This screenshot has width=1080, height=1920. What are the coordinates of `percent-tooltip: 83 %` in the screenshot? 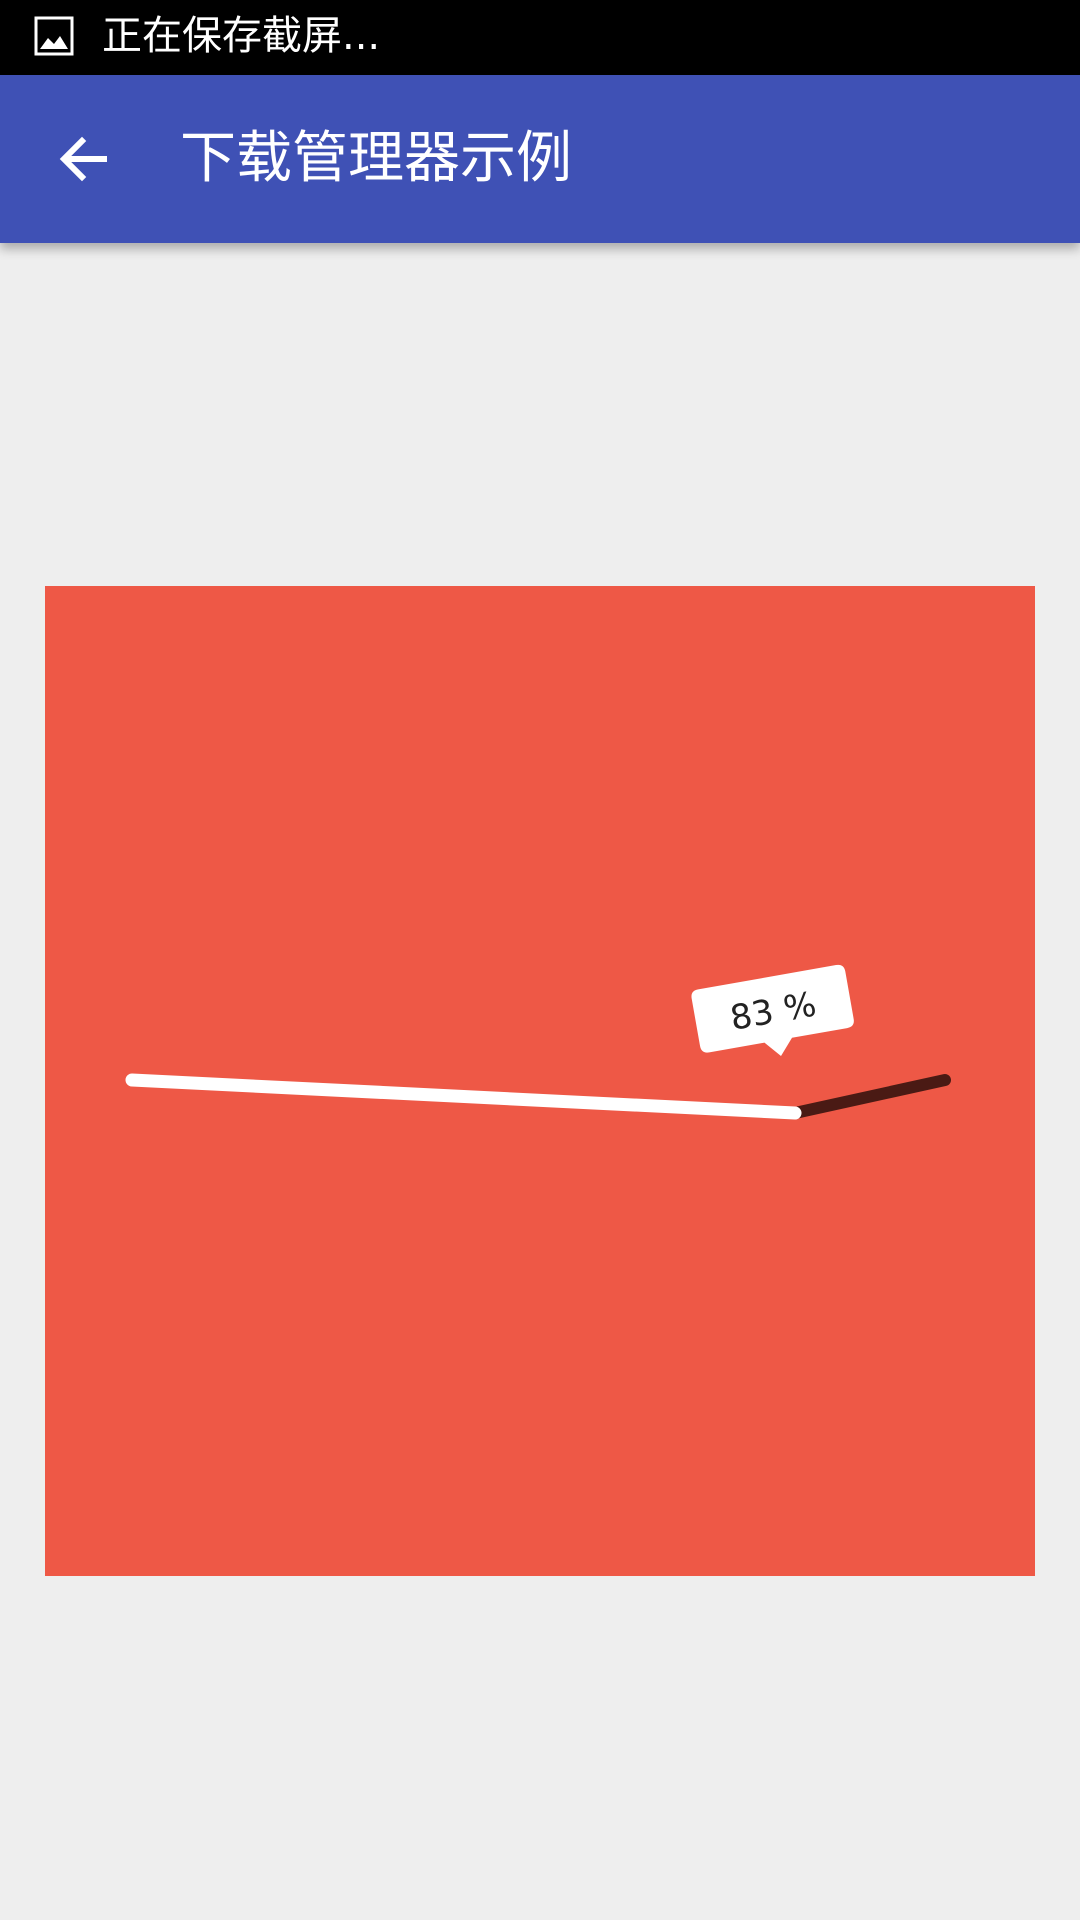 It's located at (772, 1010).